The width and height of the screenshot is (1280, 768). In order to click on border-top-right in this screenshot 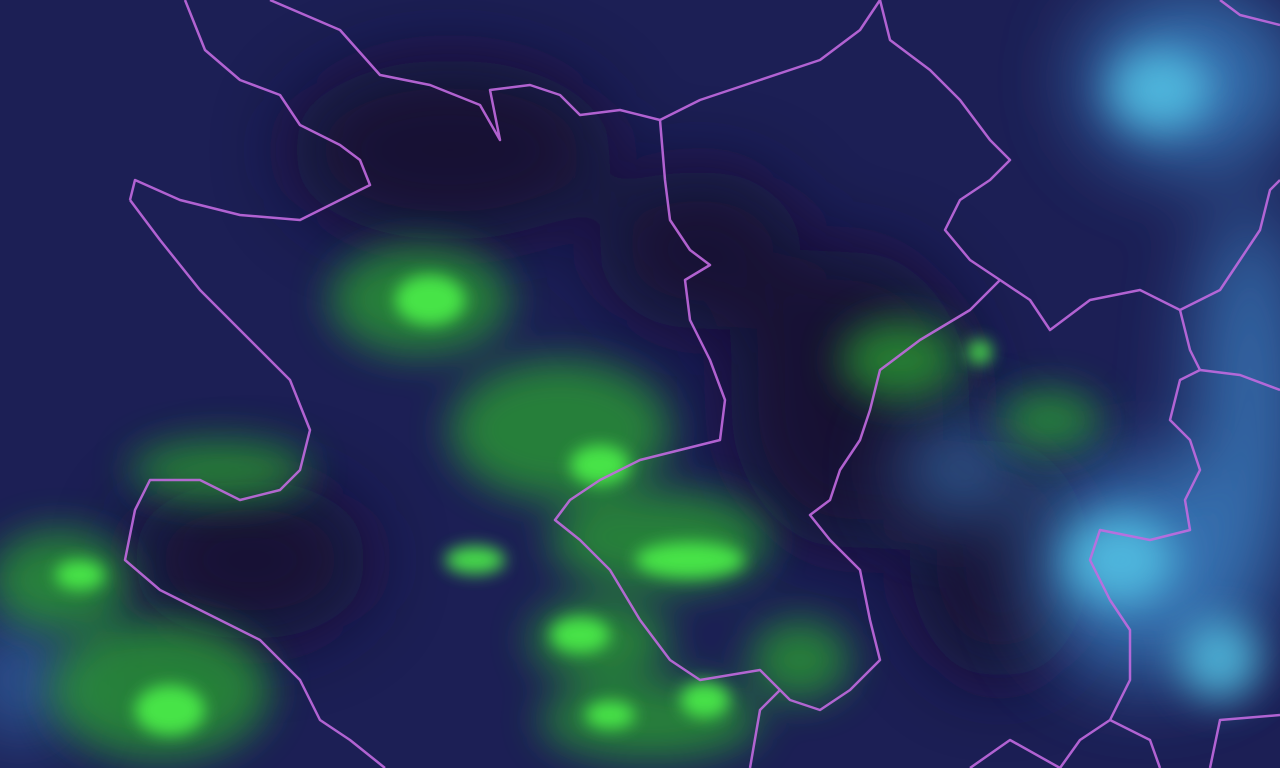, I will do `click(1249, 13)`.